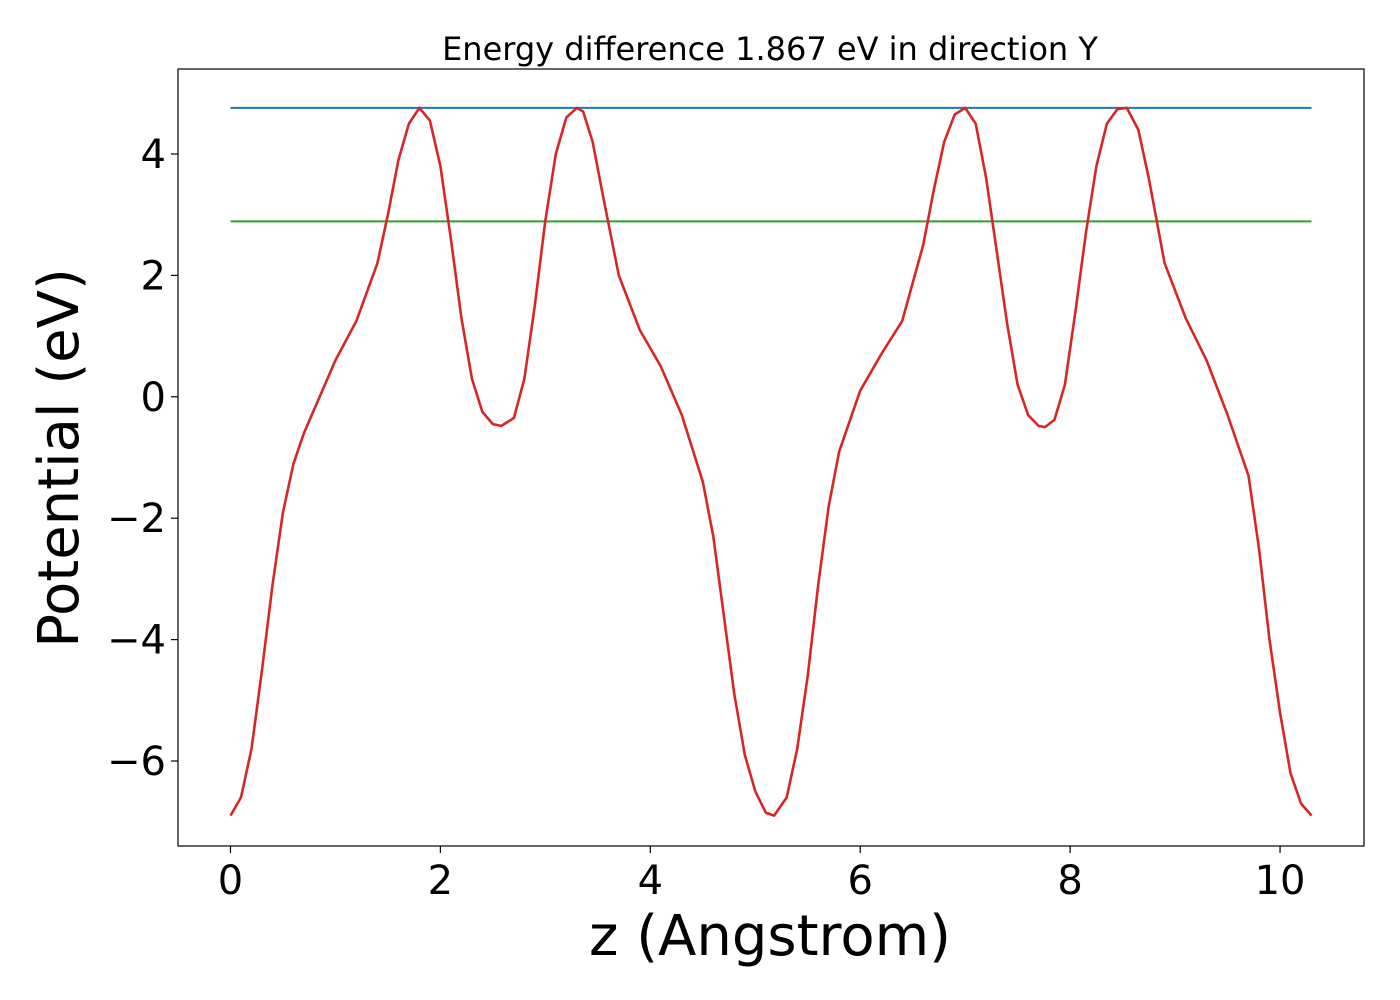  Describe the element at coordinates (153, 276) in the screenshot. I see `y-tick-label: 2` at that location.